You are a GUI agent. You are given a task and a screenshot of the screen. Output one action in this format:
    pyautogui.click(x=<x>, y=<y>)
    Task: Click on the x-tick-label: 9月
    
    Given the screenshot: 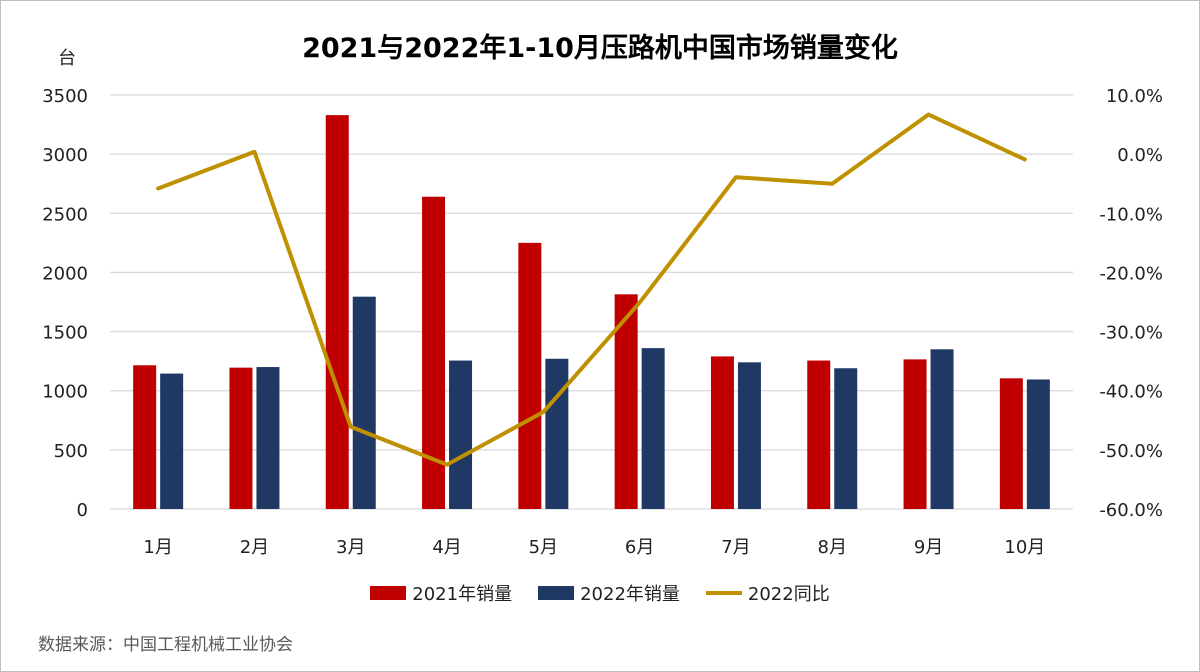 What is the action you would take?
    pyautogui.click(x=928, y=547)
    